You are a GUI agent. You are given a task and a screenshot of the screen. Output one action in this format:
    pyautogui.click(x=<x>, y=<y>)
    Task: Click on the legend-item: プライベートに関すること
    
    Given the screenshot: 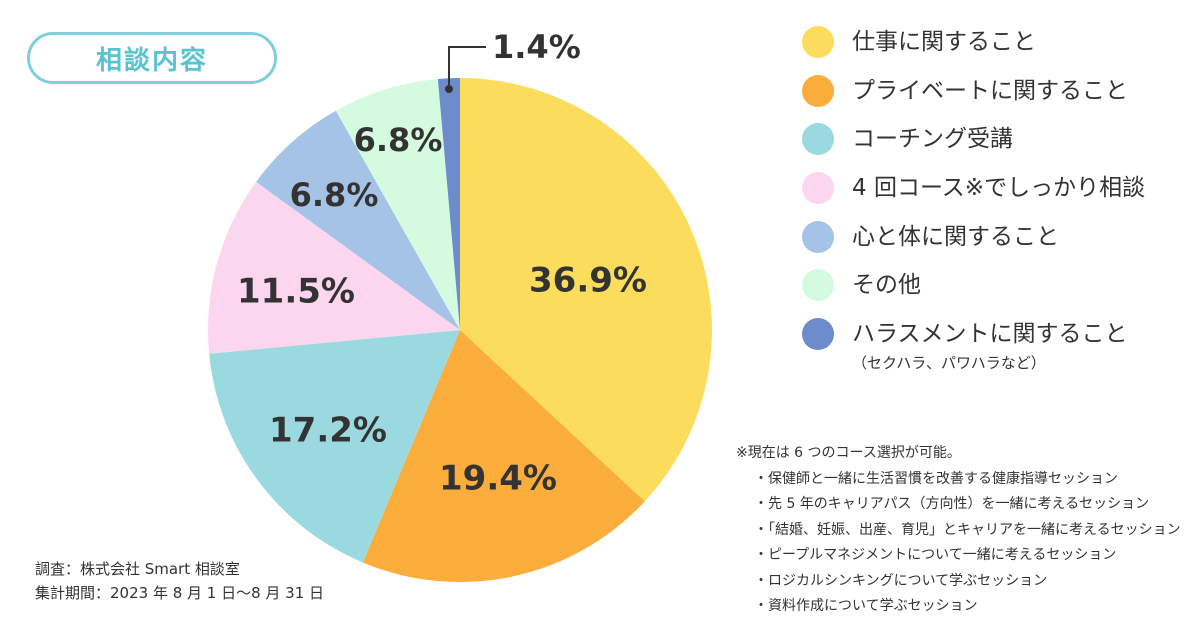 What is the action you would take?
    pyautogui.click(x=965, y=90)
    